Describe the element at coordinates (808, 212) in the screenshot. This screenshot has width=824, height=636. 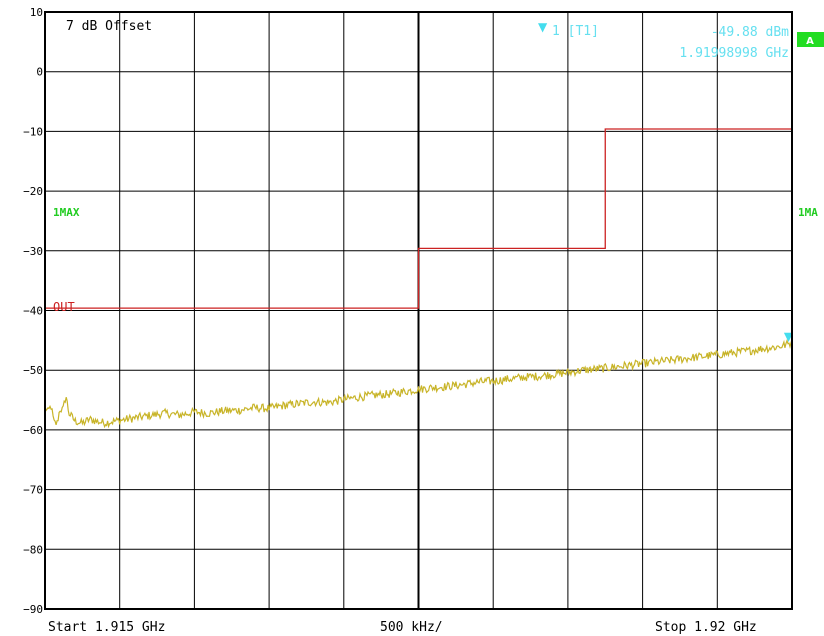
I see `trace-label-right: 1MA` at that location.